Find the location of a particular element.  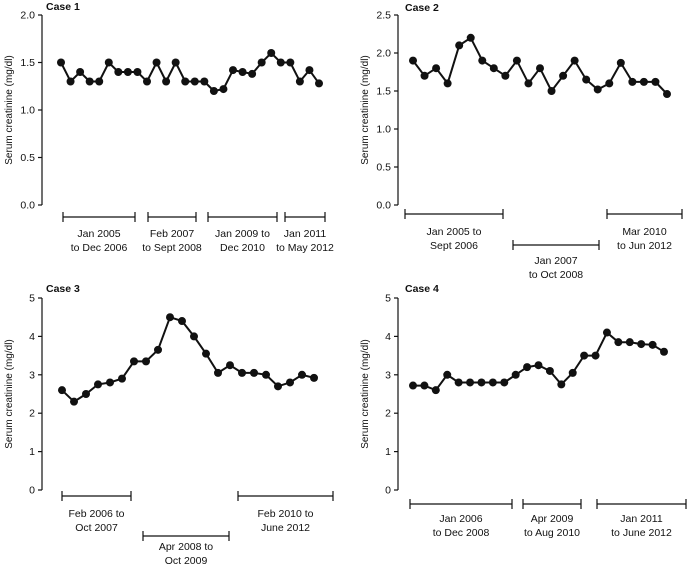

period-label: Jan 2005 to is located at coordinates (454, 232).